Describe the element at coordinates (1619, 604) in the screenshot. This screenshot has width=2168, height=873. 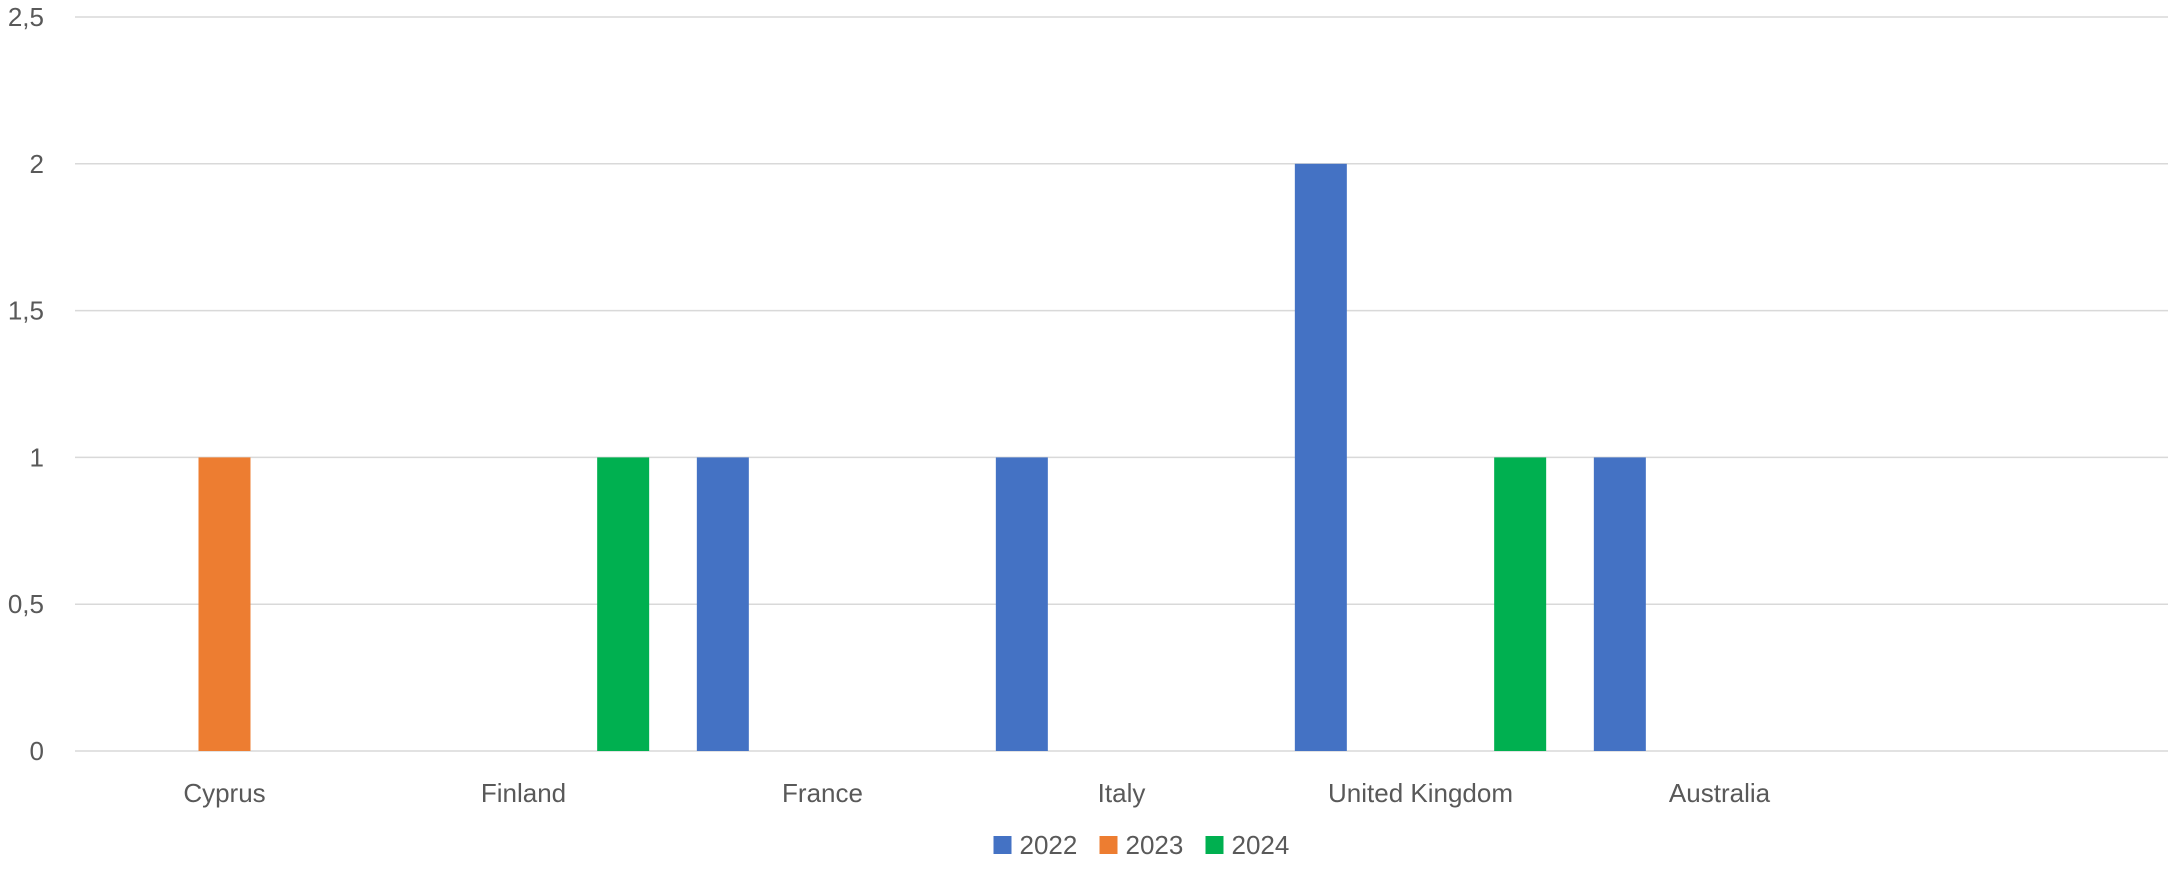
I see `bar-2022-australia` at that location.